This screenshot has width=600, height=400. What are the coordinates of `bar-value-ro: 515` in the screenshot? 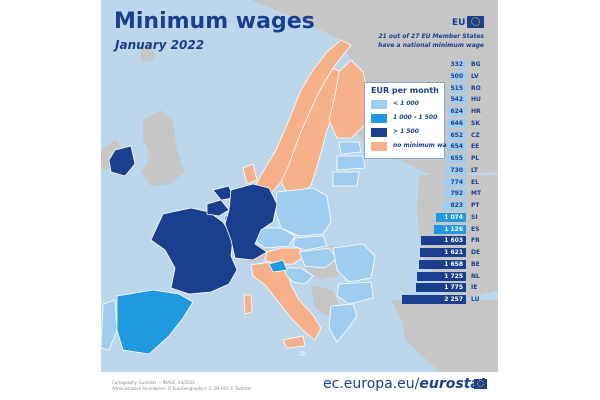 It's located at (456, 88).